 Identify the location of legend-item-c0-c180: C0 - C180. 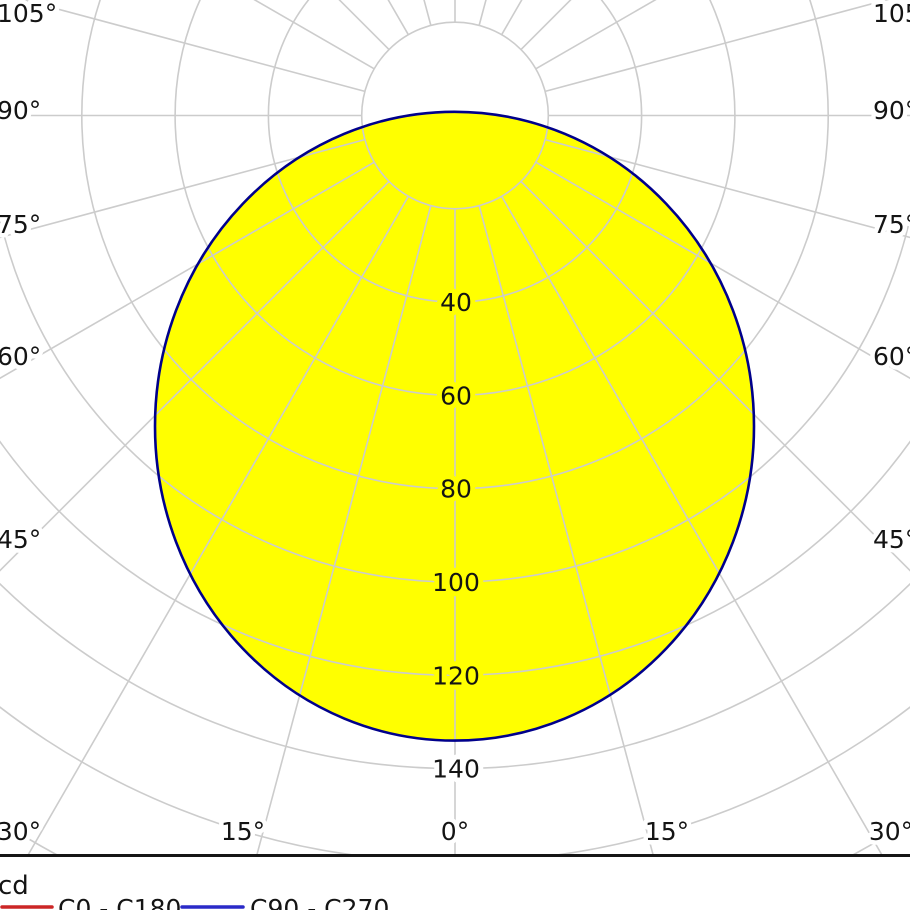
(90, 902).